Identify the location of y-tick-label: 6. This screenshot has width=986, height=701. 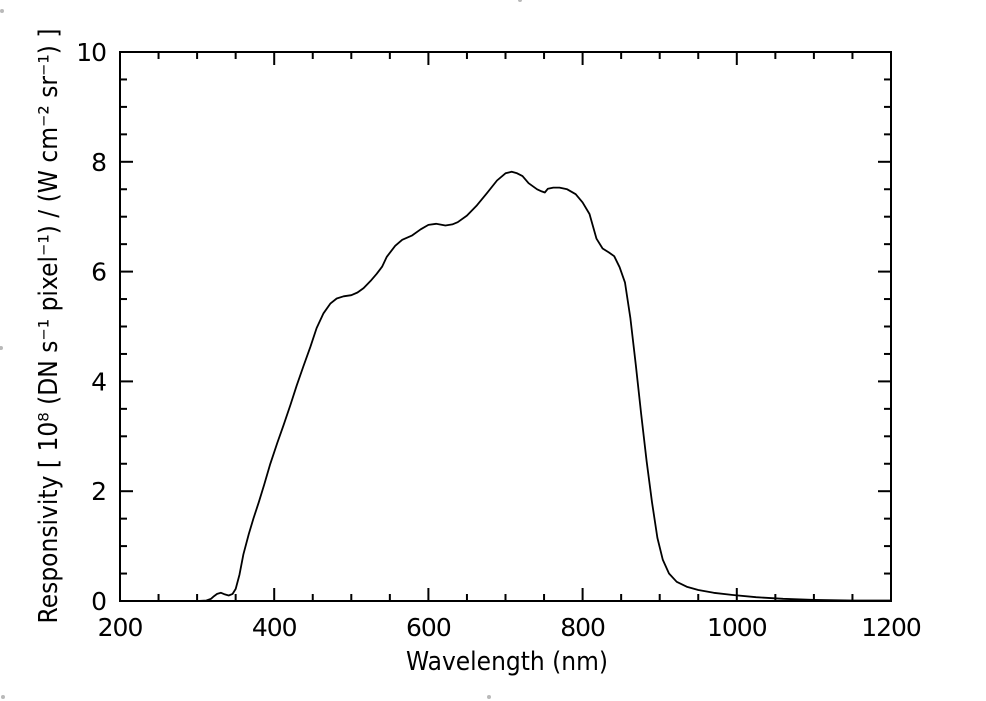
(98, 272).